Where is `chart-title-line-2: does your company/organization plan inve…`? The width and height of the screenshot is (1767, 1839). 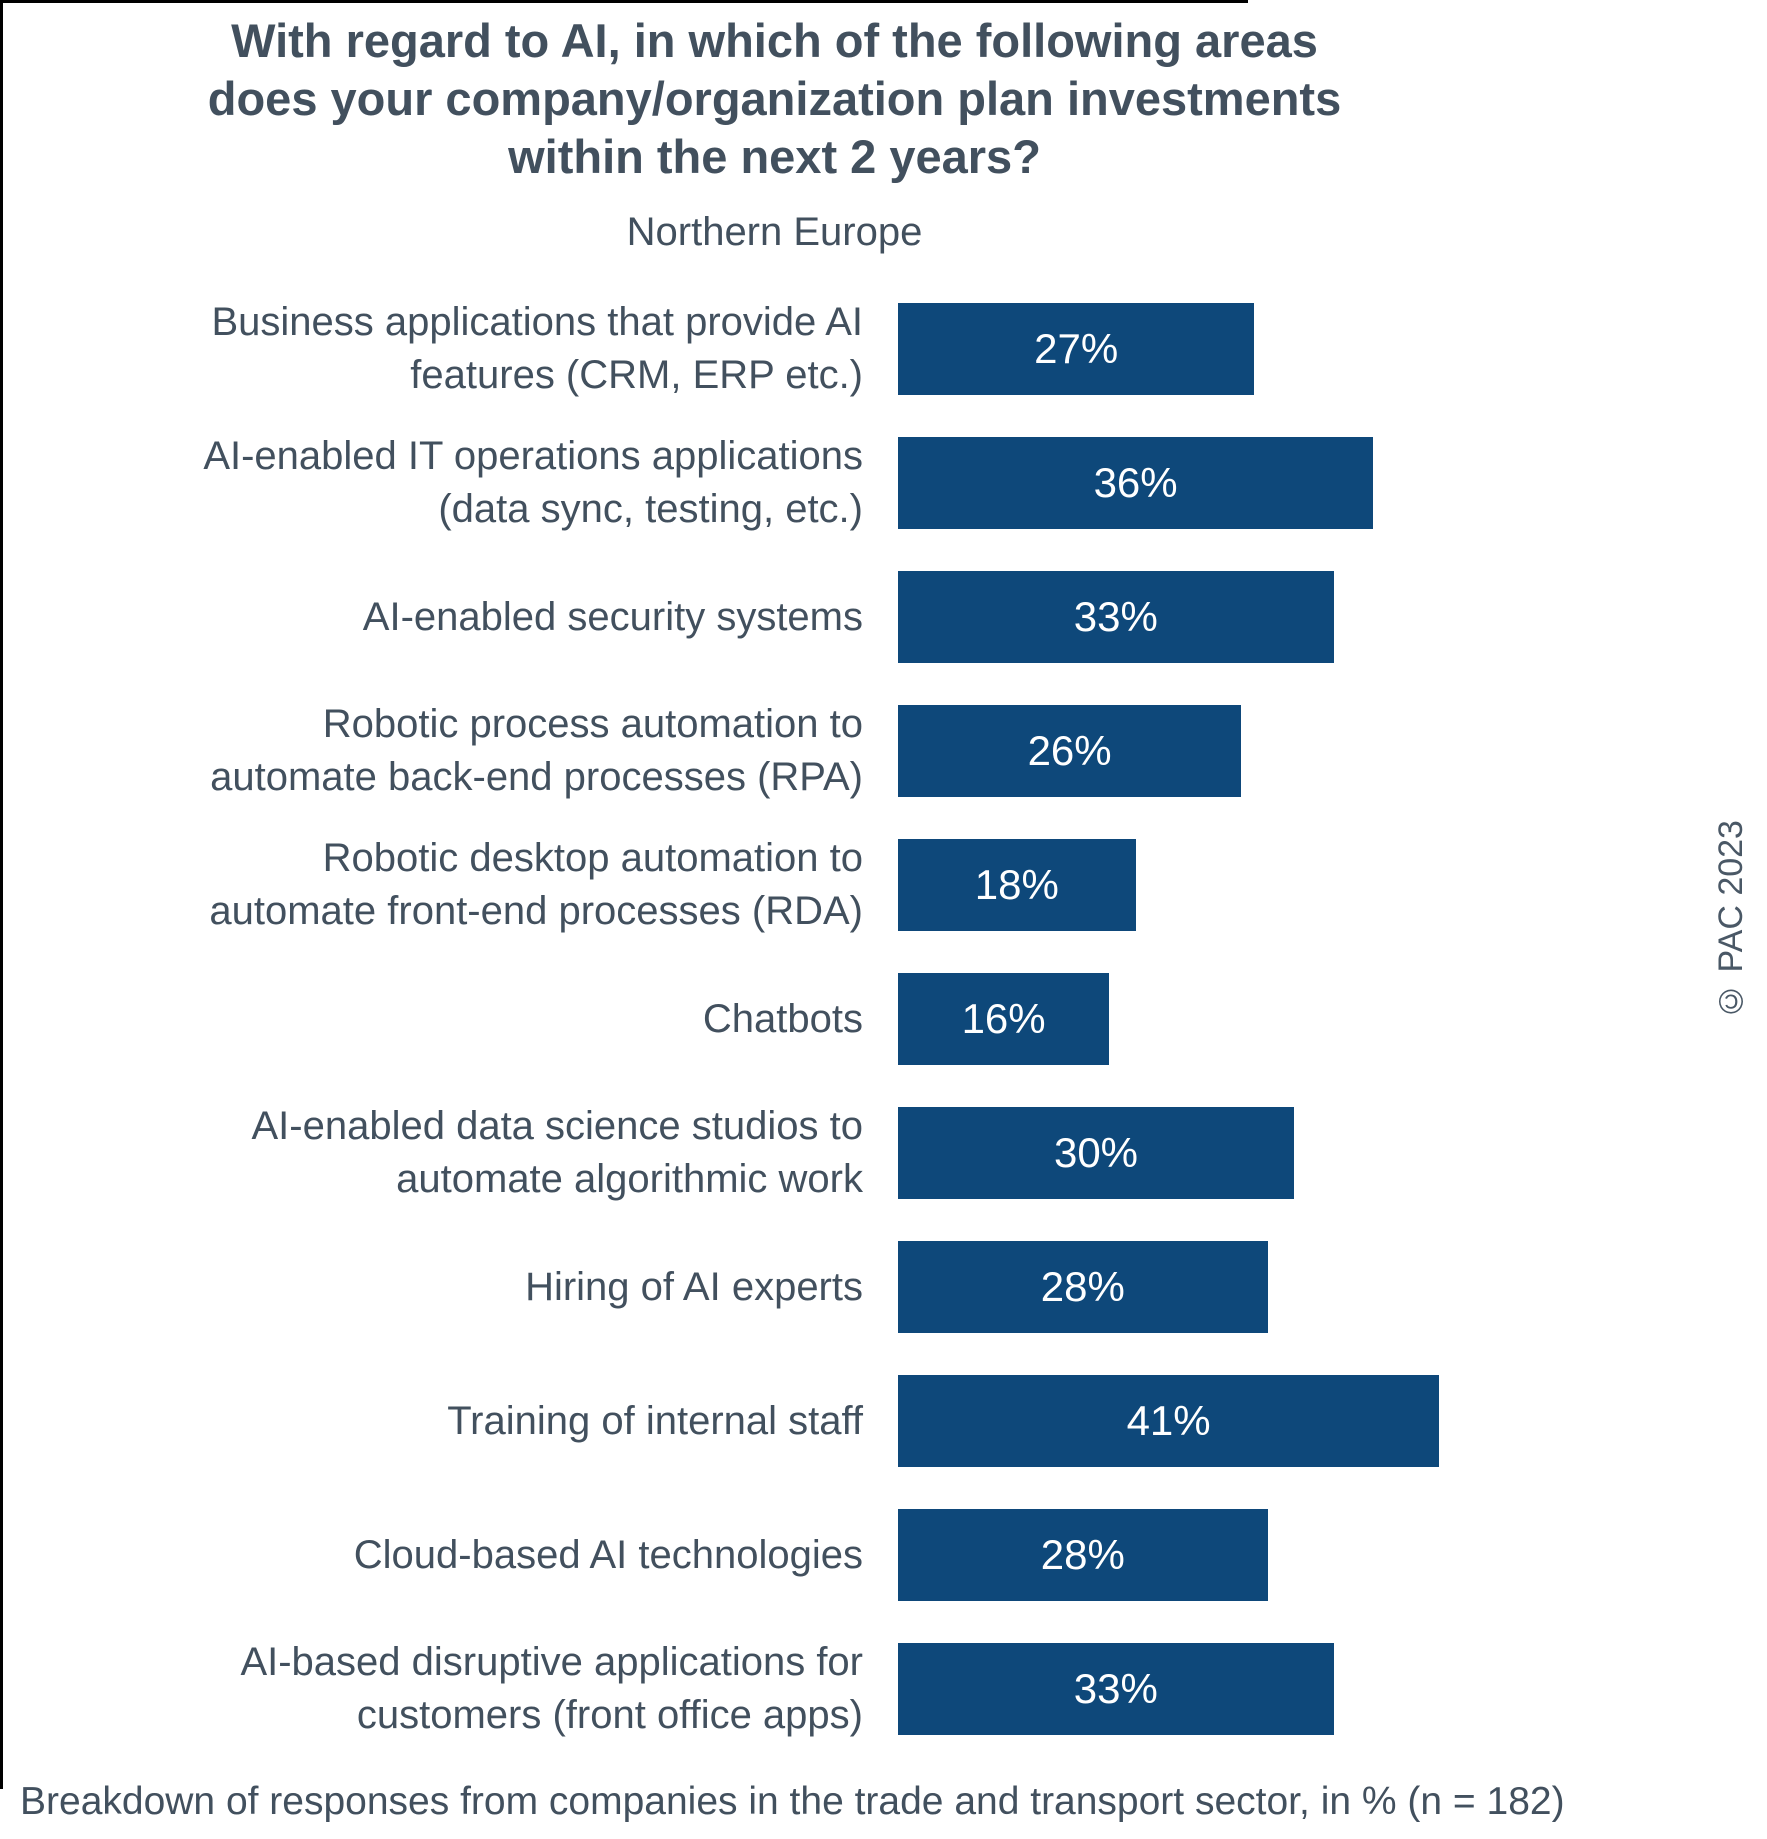
chart-title-line-2: does your company/organization plan inve… is located at coordinates (774, 98).